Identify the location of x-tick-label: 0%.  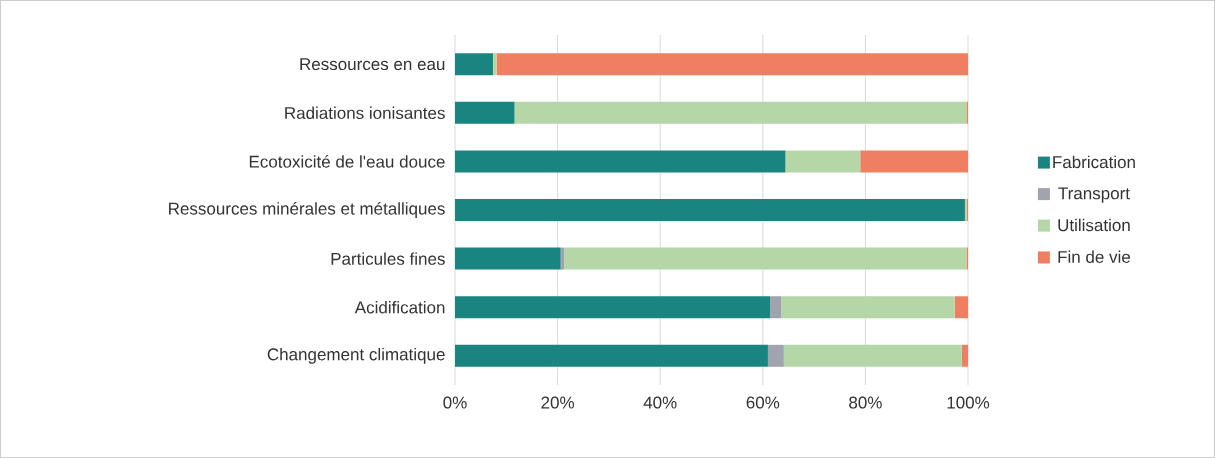
(455, 402).